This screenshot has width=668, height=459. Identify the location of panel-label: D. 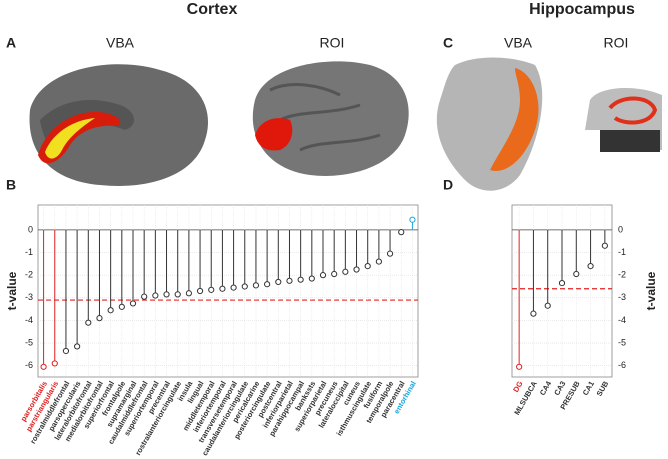
(448, 185).